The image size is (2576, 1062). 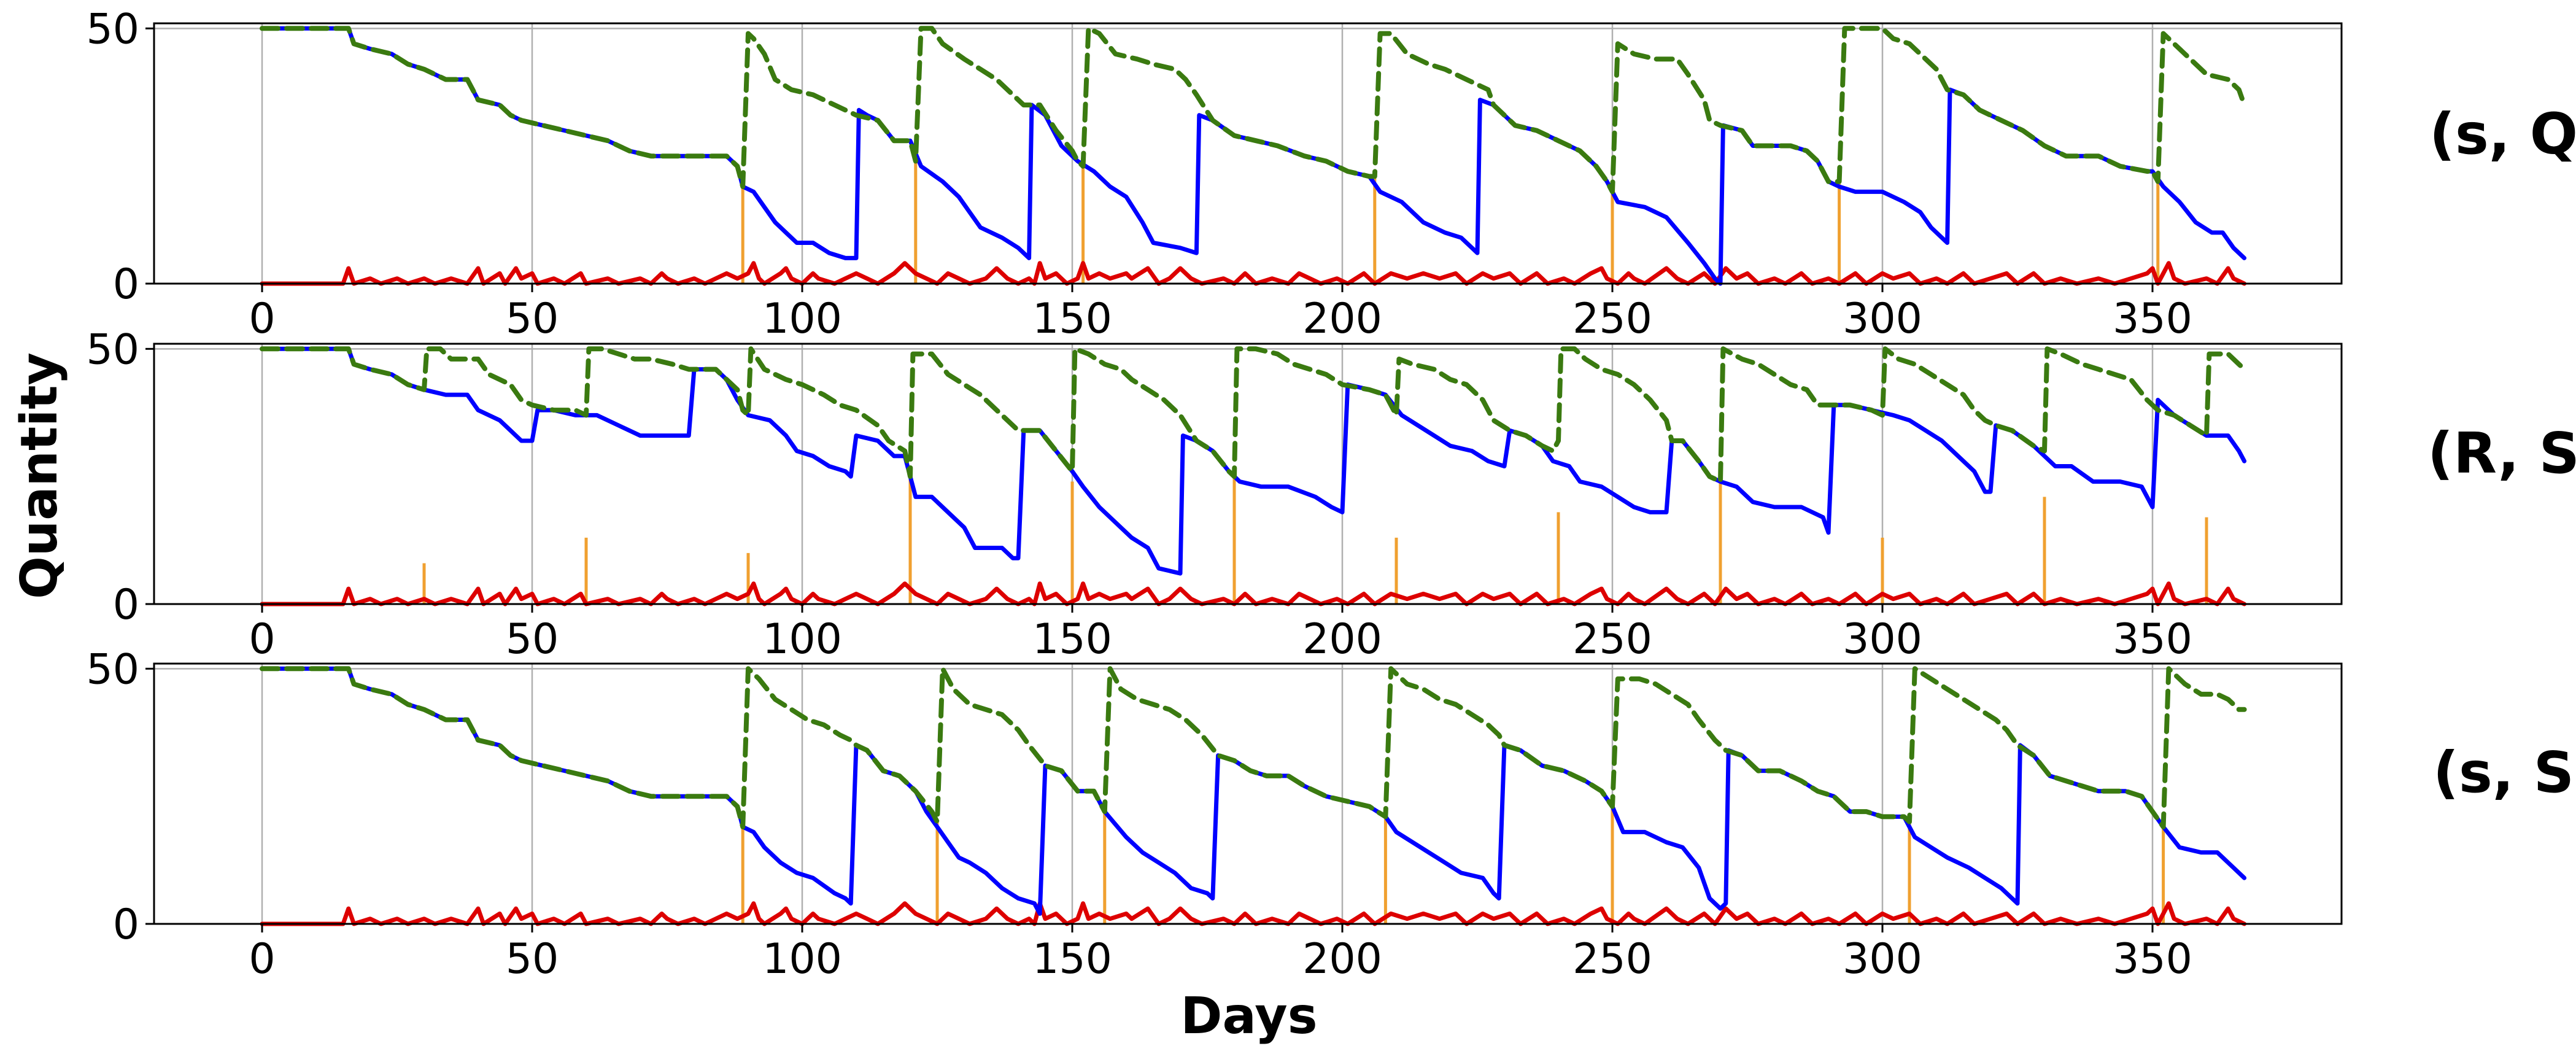 I want to click on panel-title: (s, S), so click(x=2504, y=772).